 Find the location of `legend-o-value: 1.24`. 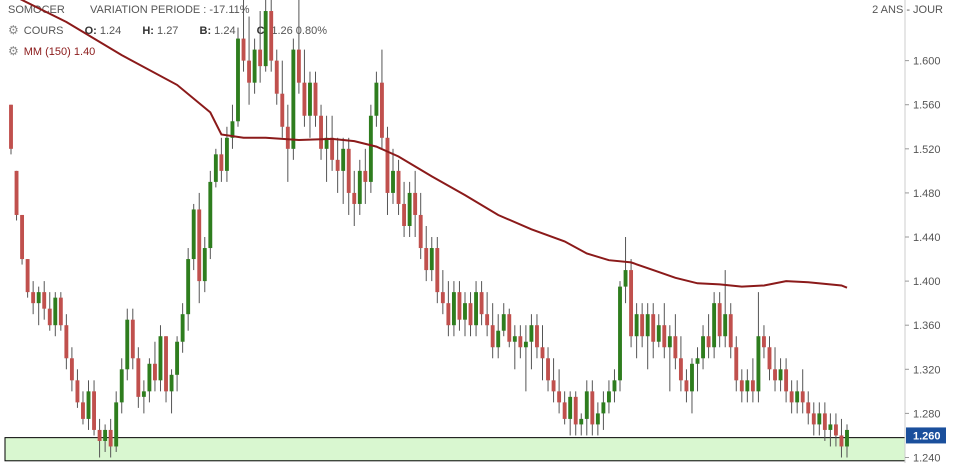

legend-o-value: 1.24 is located at coordinates (110, 31).